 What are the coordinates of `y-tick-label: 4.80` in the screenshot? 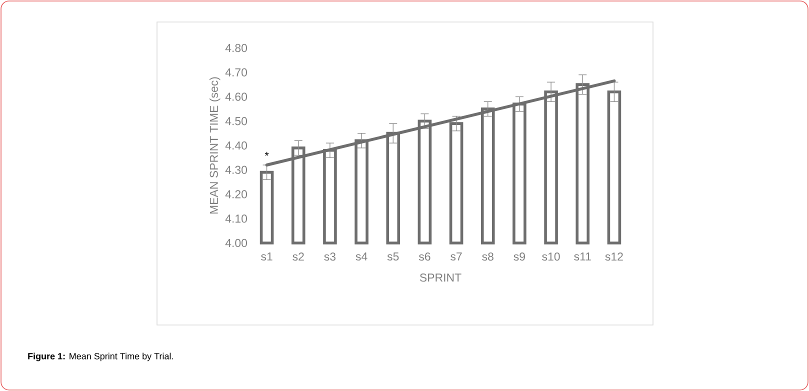 It's located at (236, 48).